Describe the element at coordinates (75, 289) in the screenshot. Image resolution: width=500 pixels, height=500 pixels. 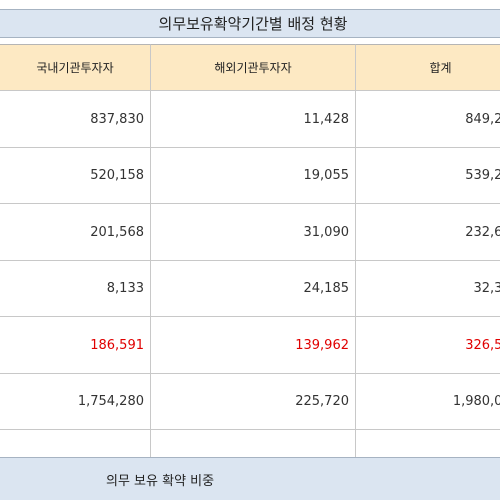
I see `table-cell: 8,133` at that location.